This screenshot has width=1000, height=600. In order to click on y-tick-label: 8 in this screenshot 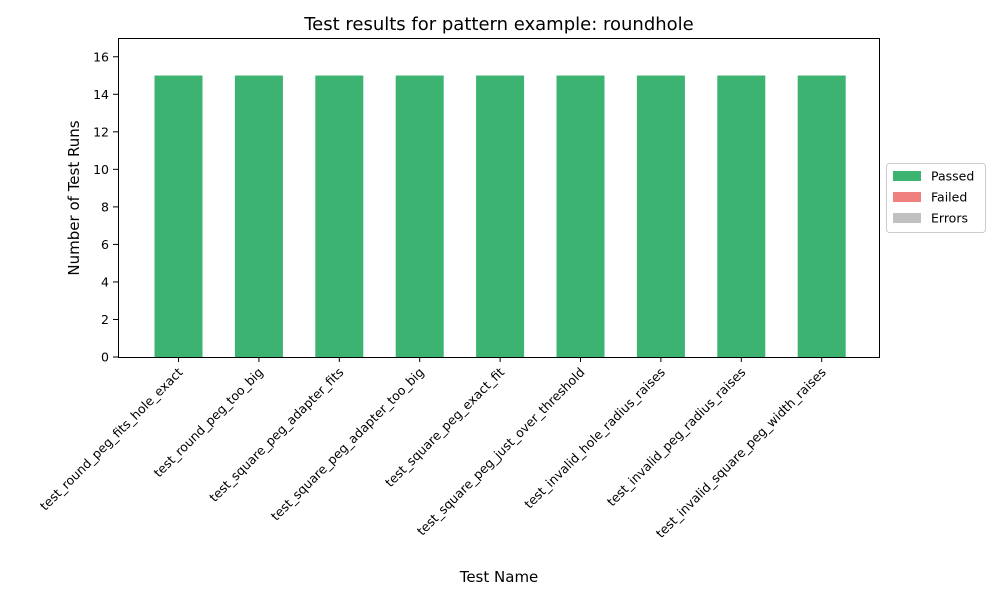, I will do `click(105, 206)`.